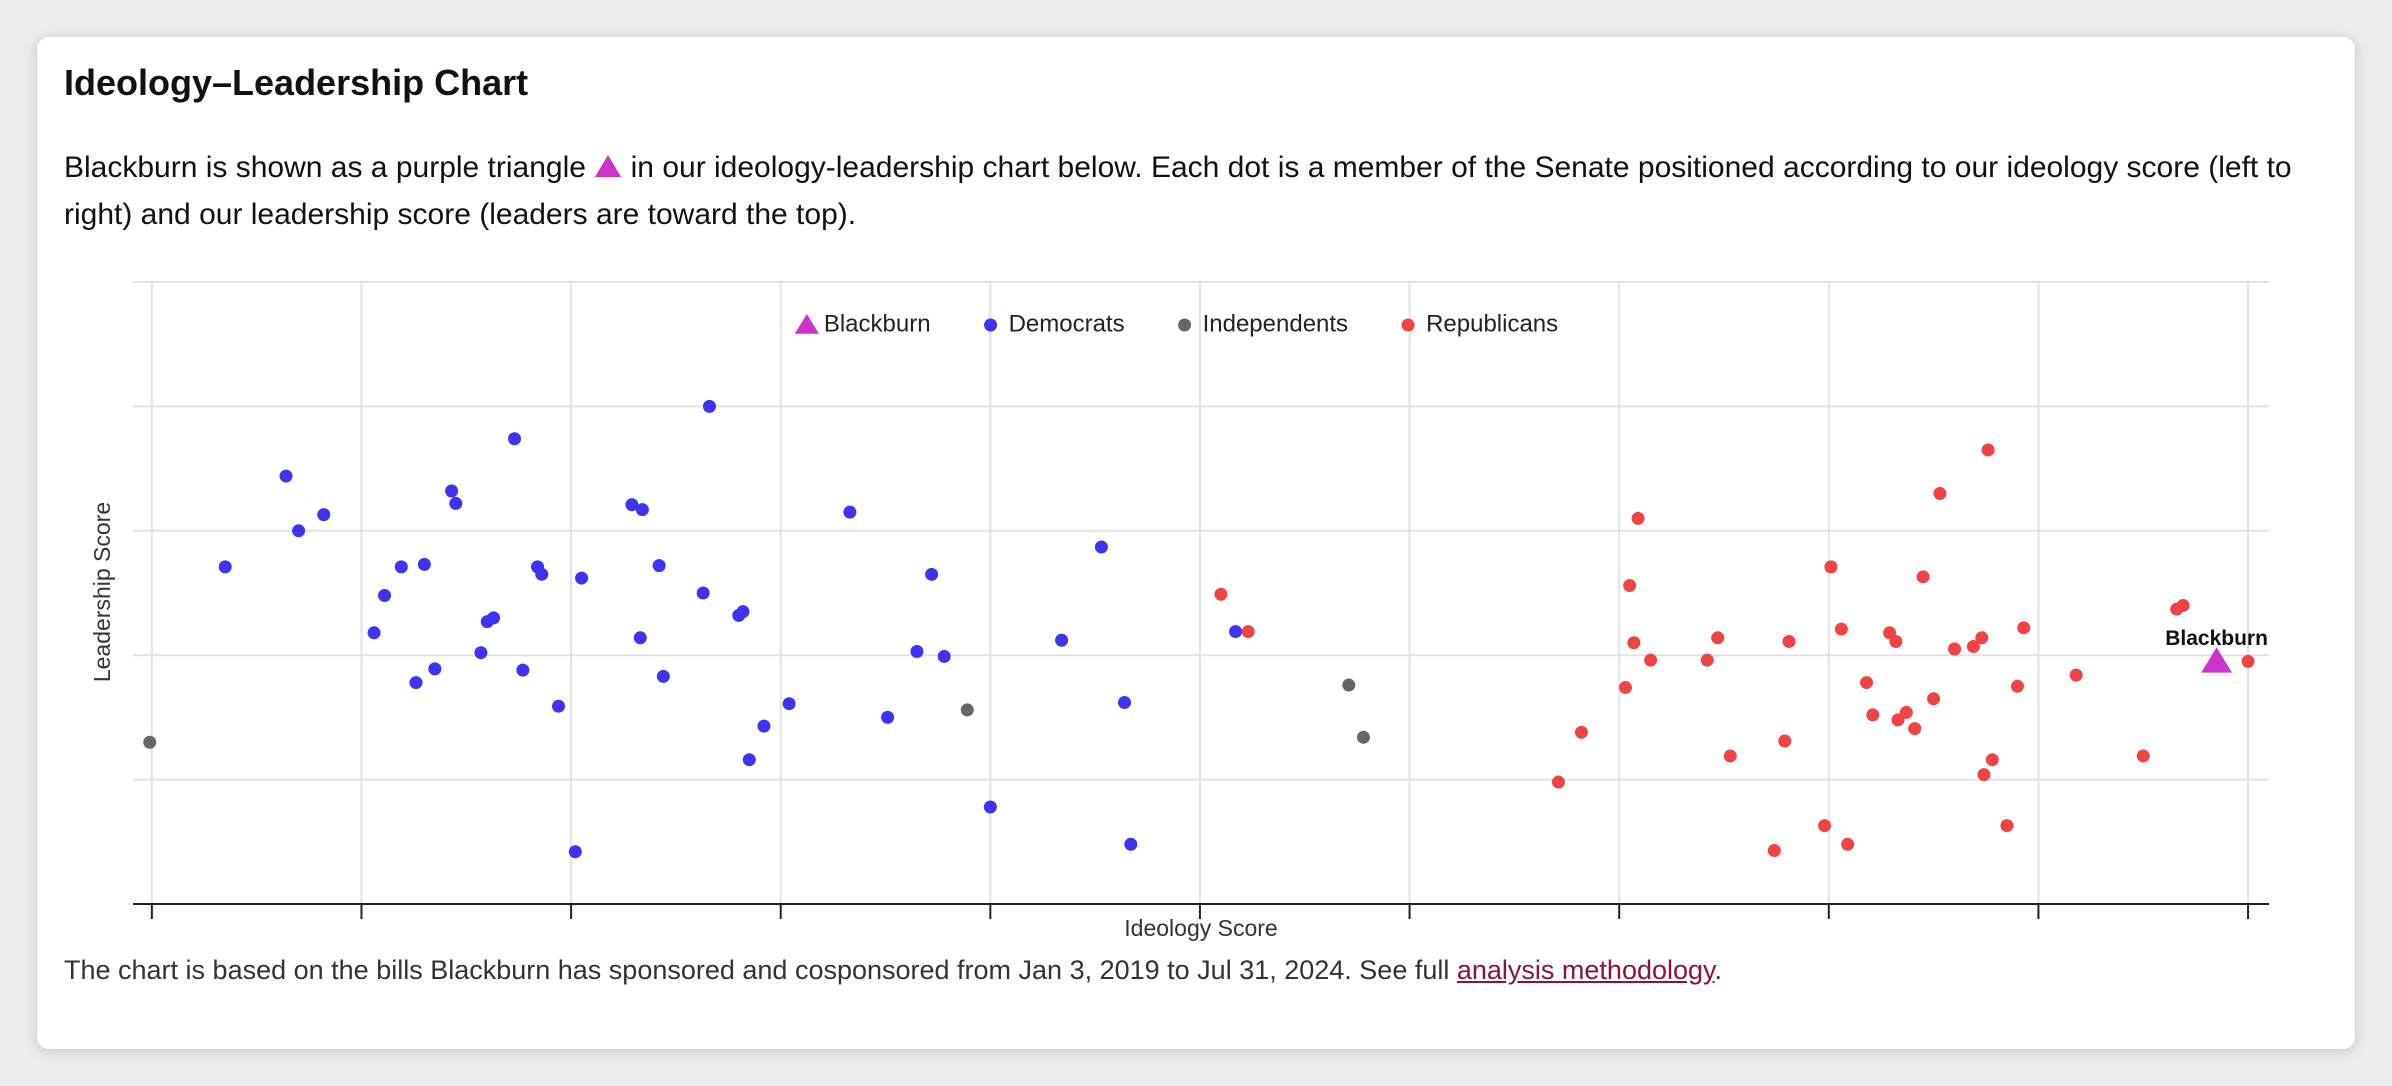 The image size is (2392, 1086). I want to click on leader-marker, so click(2216, 660).